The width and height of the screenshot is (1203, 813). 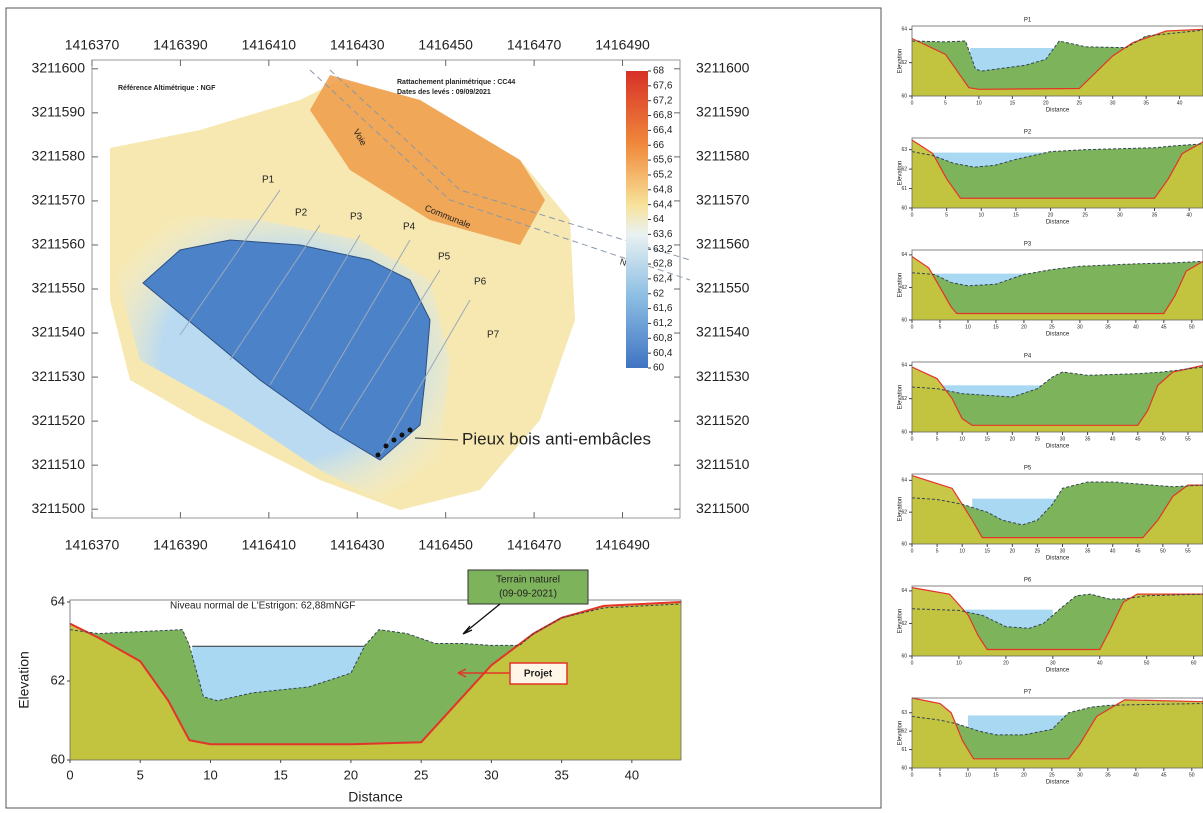 I want to click on x-tick-label: 1416450, so click(x=445, y=545).